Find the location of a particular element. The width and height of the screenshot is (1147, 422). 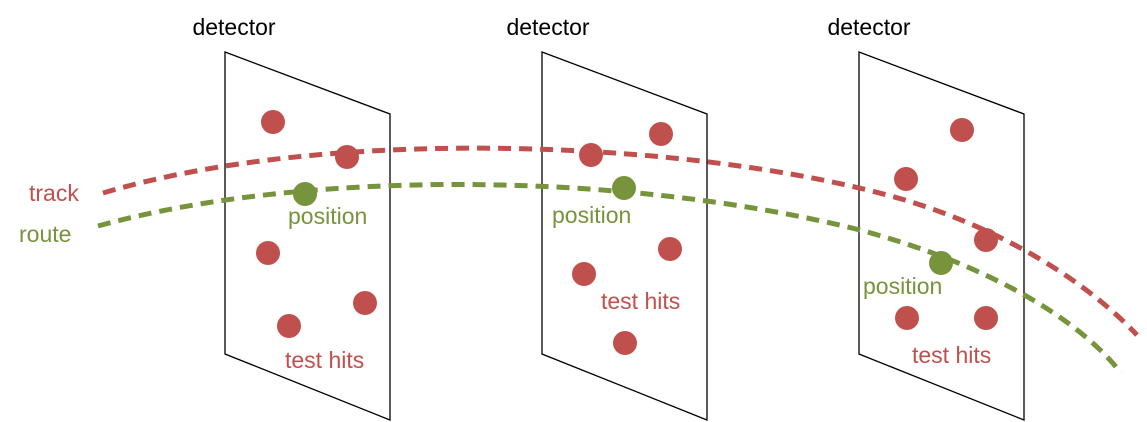

route-label: route is located at coordinates (45, 234).